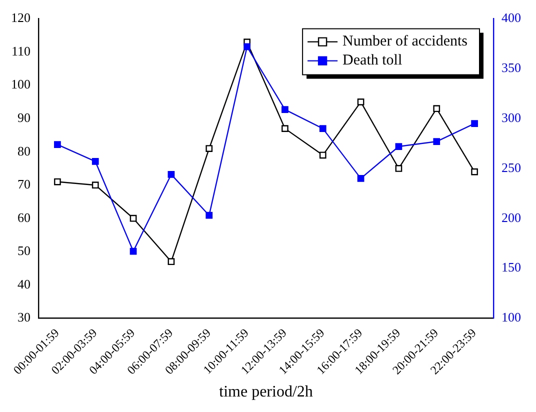 Image resolution: width=536 pixels, height=412 pixels. What do you see at coordinates (24, 150) in the screenshot?
I see `y-tick-label: 80` at bounding box center [24, 150].